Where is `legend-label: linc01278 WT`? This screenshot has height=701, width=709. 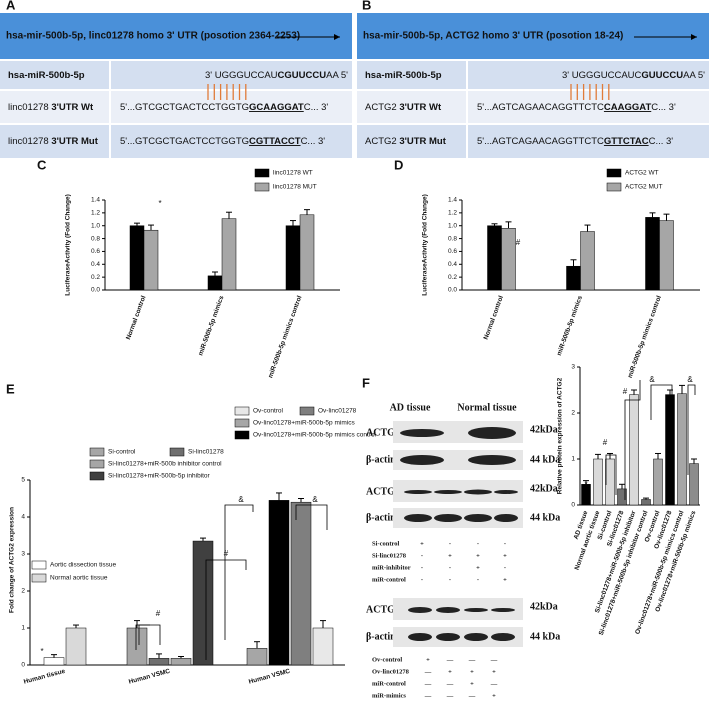
legend-label: linc01278 WT is located at coordinates (293, 173).